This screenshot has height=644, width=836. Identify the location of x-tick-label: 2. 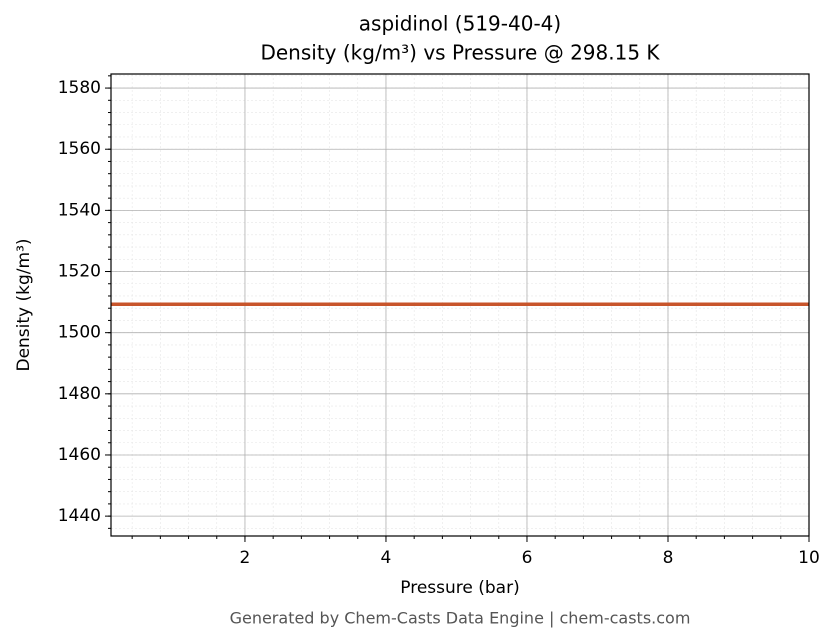
(245, 558).